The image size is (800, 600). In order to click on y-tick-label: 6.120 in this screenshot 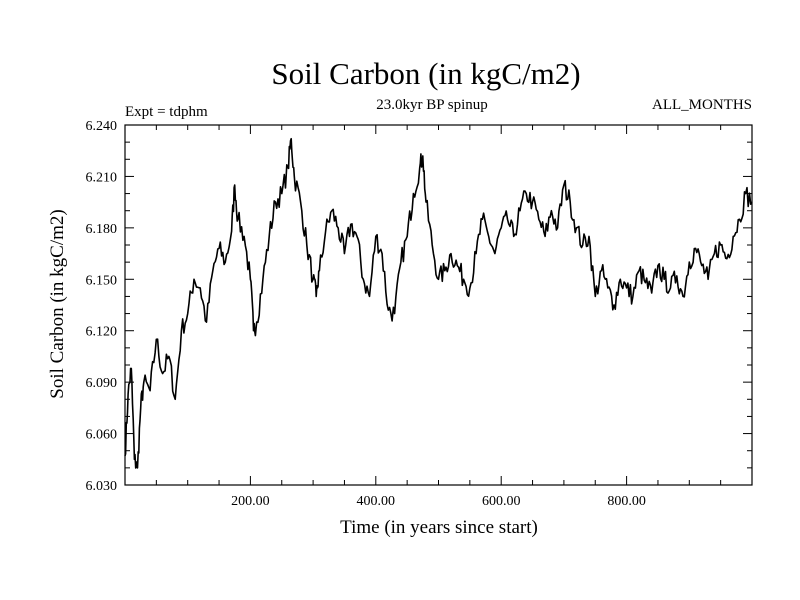, I will do `click(102, 332)`.